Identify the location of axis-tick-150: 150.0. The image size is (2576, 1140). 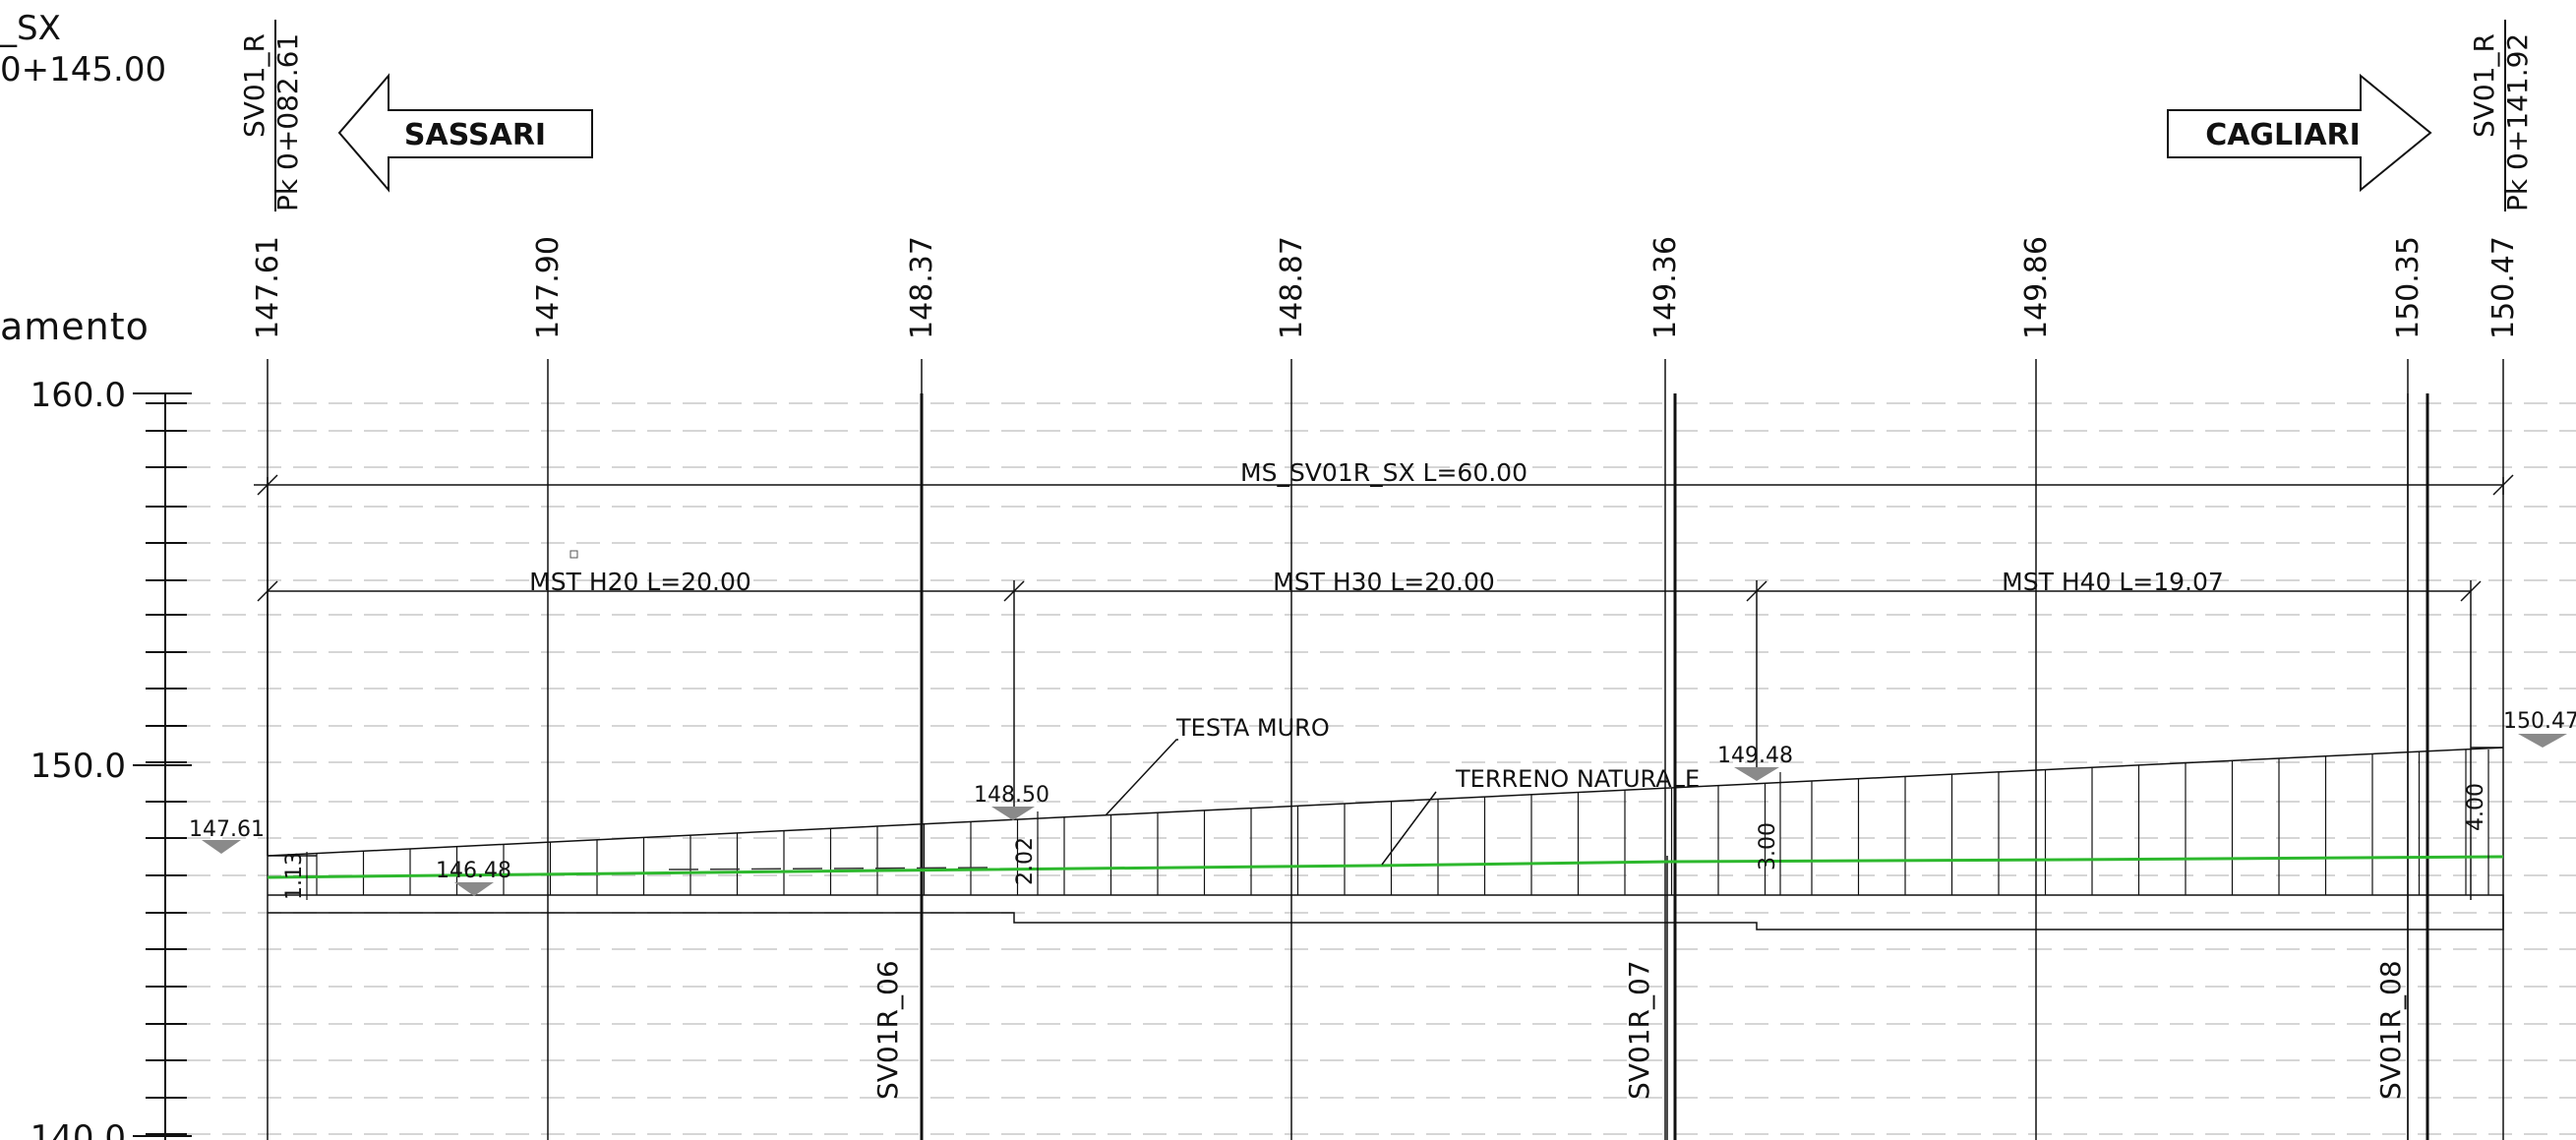
(78, 766).